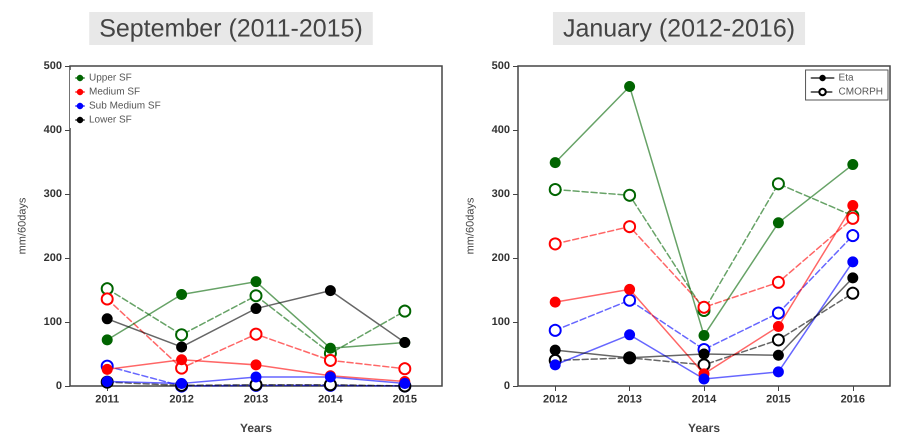 This screenshot has height=448, width=911. What do you see at coordinates (110, 78) in the screenshot?
I see `legend-label: Upper SF` at bounding box center [110, 78].